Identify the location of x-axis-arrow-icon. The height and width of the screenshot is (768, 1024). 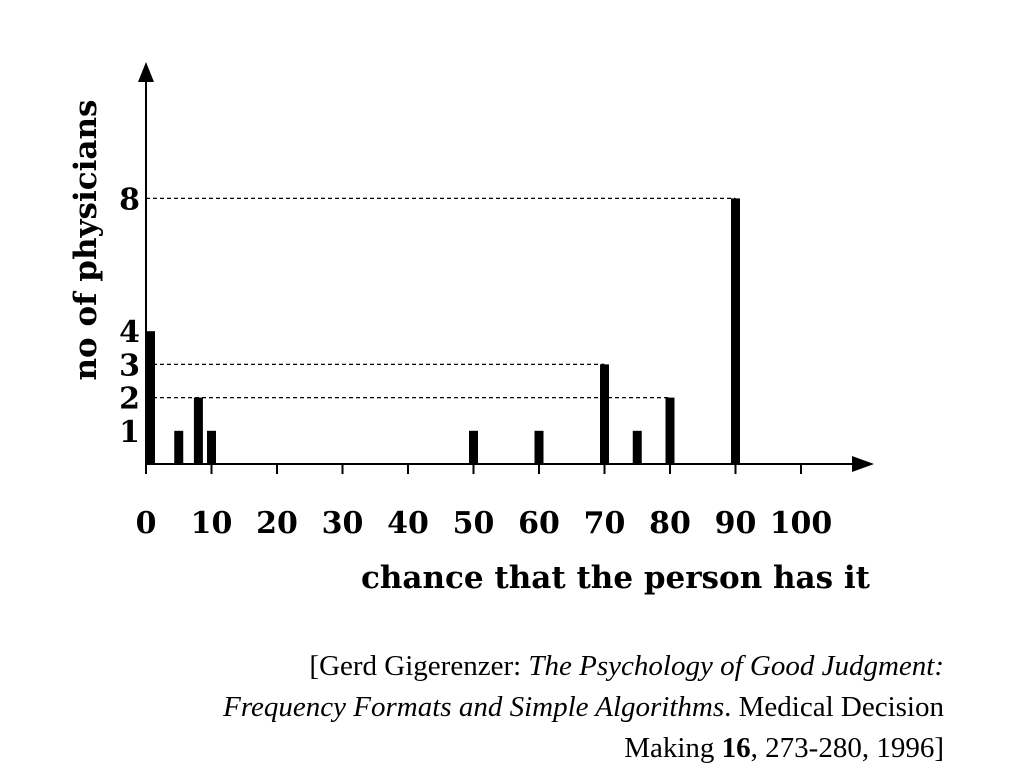
(863, 464).